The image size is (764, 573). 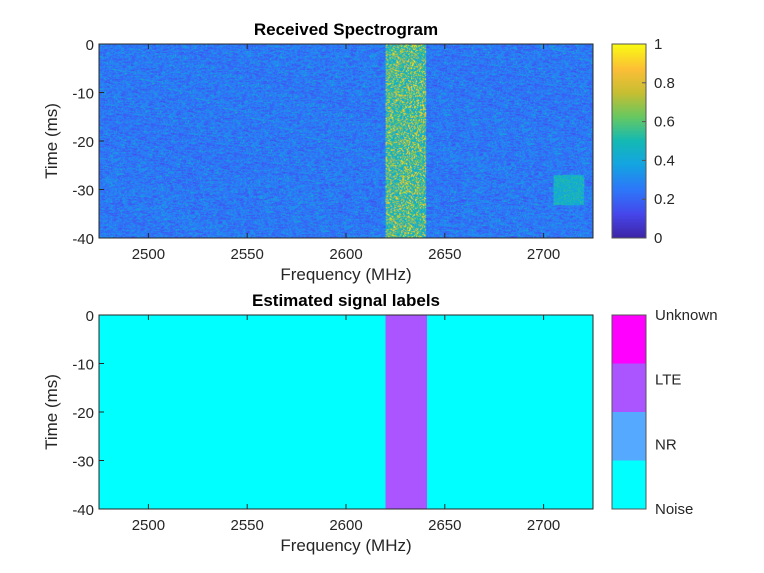 What do you see at coordinates (664, 122) in the screenshot?
I see `colorbar-tick-label: 0.6` at bounding box center [664, 122].